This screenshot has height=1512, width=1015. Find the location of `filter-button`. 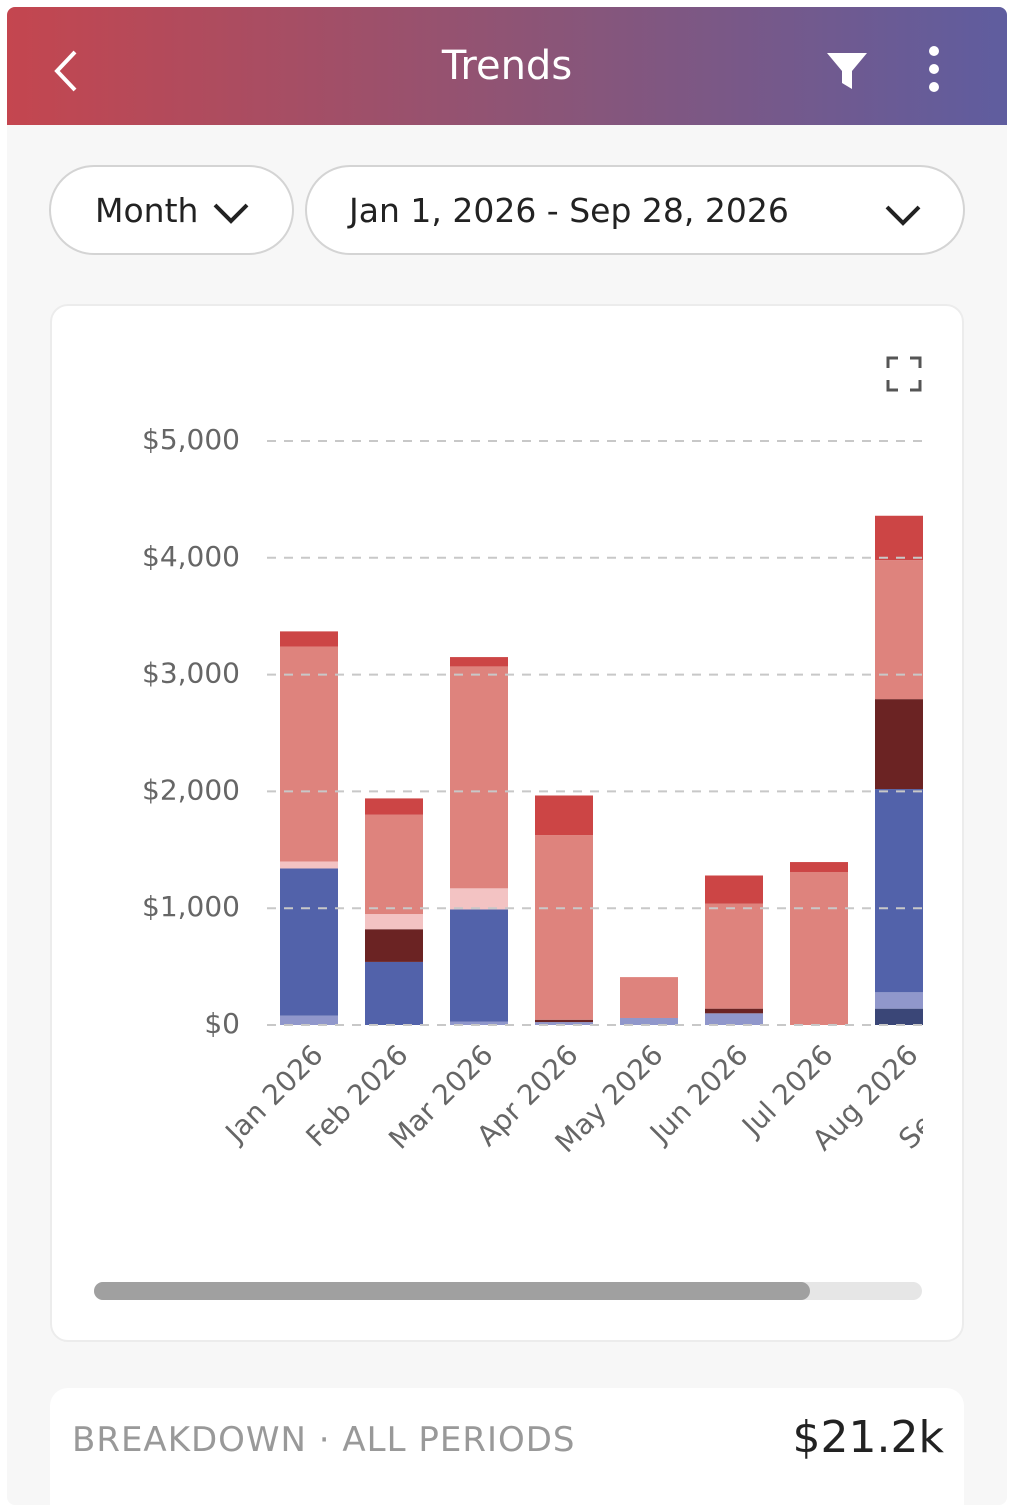

filter-button is located at coordinates (847, 72).